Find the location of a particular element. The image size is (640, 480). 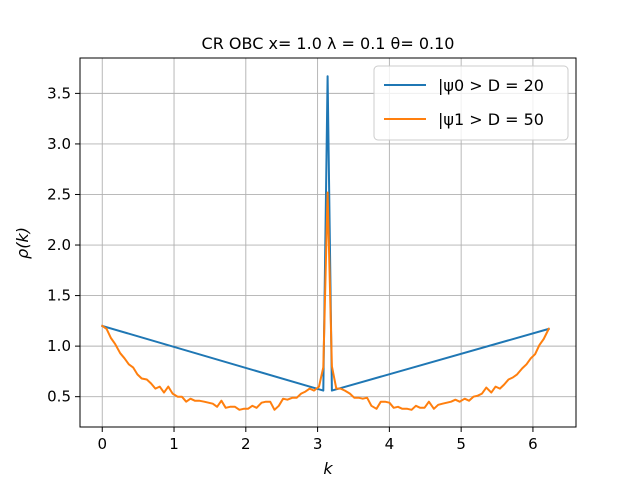

y-tick-label: 2.5 is located at coordinates (59, 194).